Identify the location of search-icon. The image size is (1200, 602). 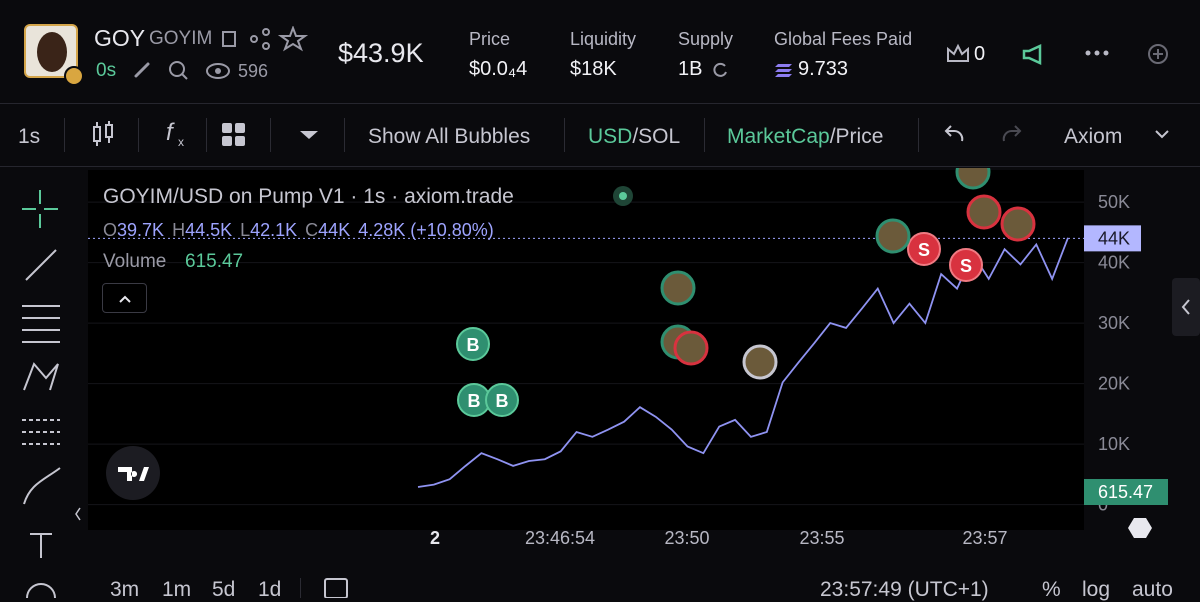
(177, 69).